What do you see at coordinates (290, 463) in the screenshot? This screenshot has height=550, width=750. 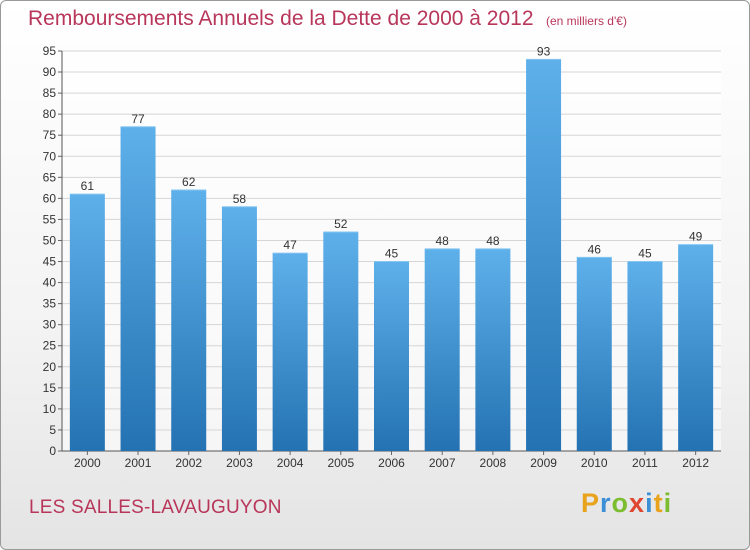 I see `x-tick-label: 2004` at bounding box center [290, 463].